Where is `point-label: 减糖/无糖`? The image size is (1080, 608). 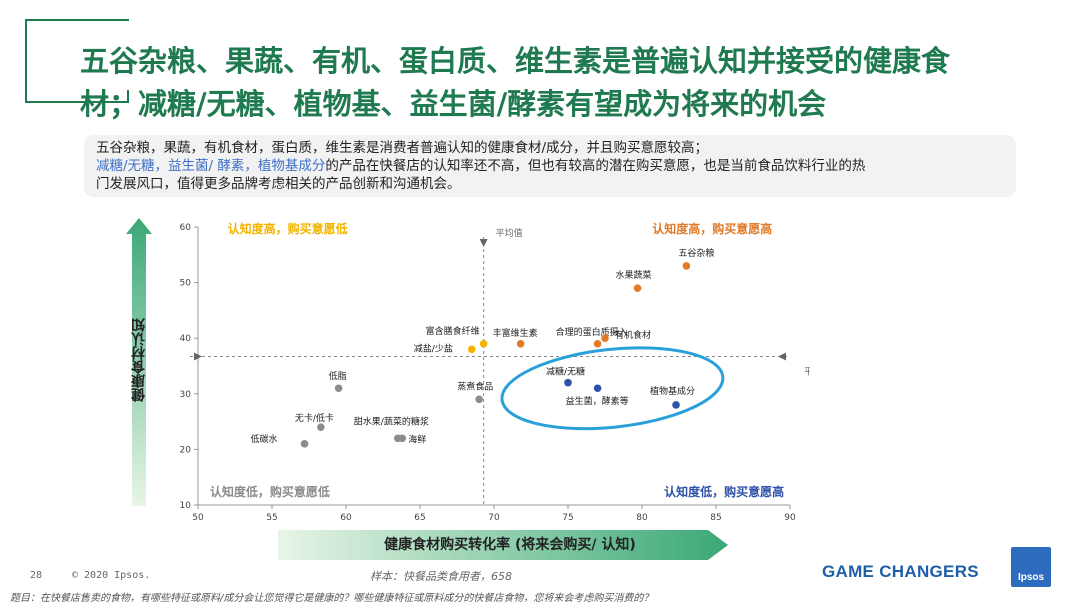 point-label: 减糖/无糖 is located at coordinates (565, 372).